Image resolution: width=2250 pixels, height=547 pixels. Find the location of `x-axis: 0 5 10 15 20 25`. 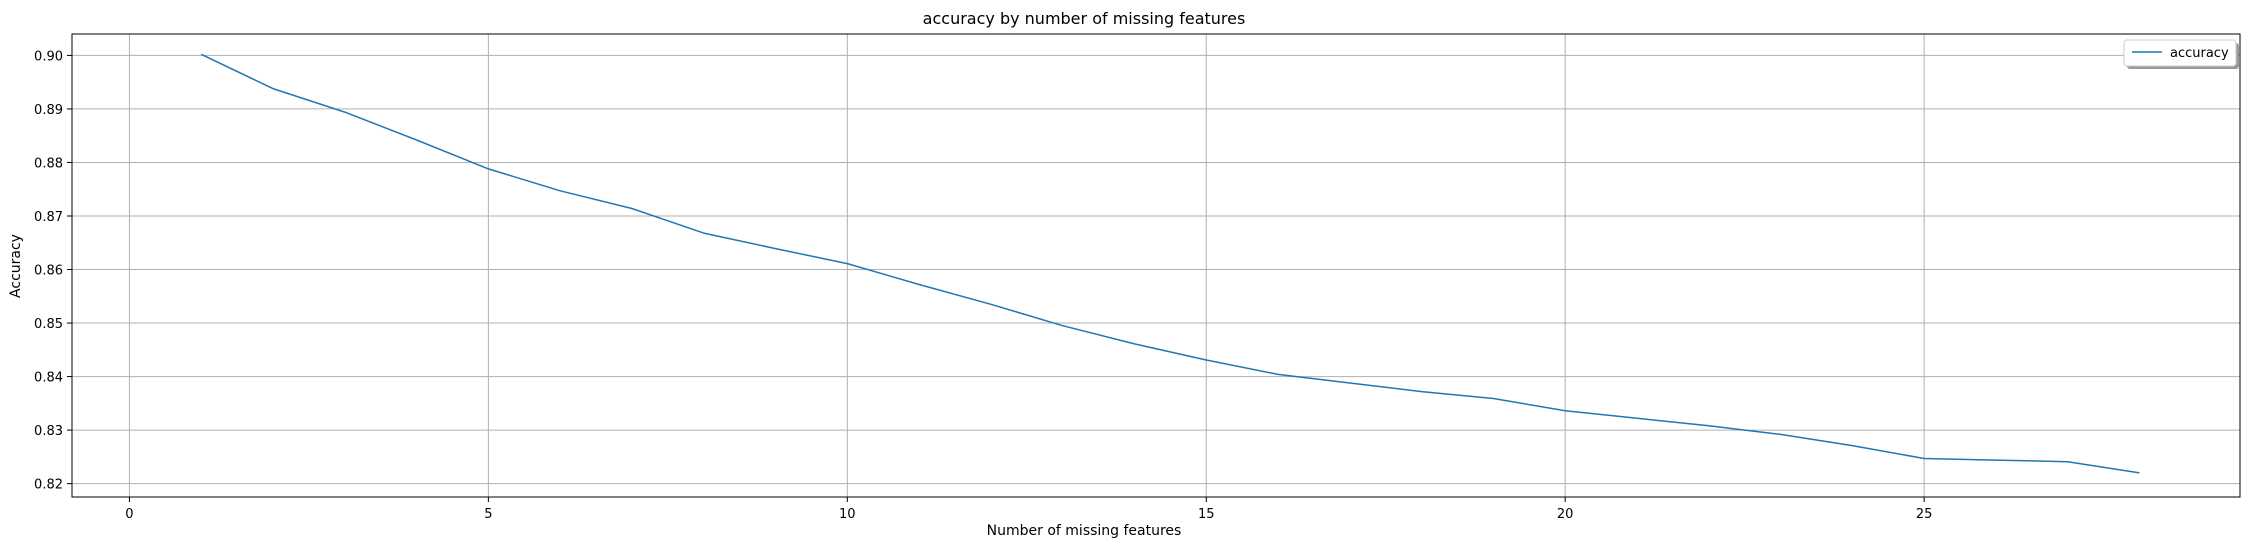

x-axis: 0 5 10 15 20 25 is located at coordinates (1028, 509).